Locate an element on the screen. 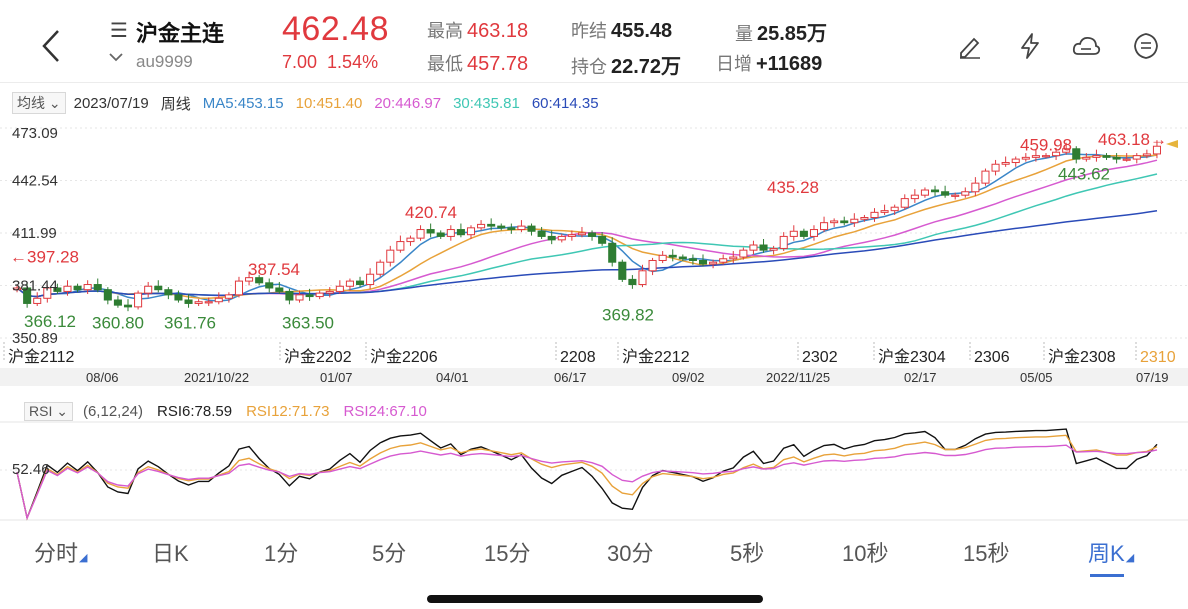 Image resolution: width=1188 pixels, height=609 pixels. tab-2: 日K is located at coordinates (170, 552).